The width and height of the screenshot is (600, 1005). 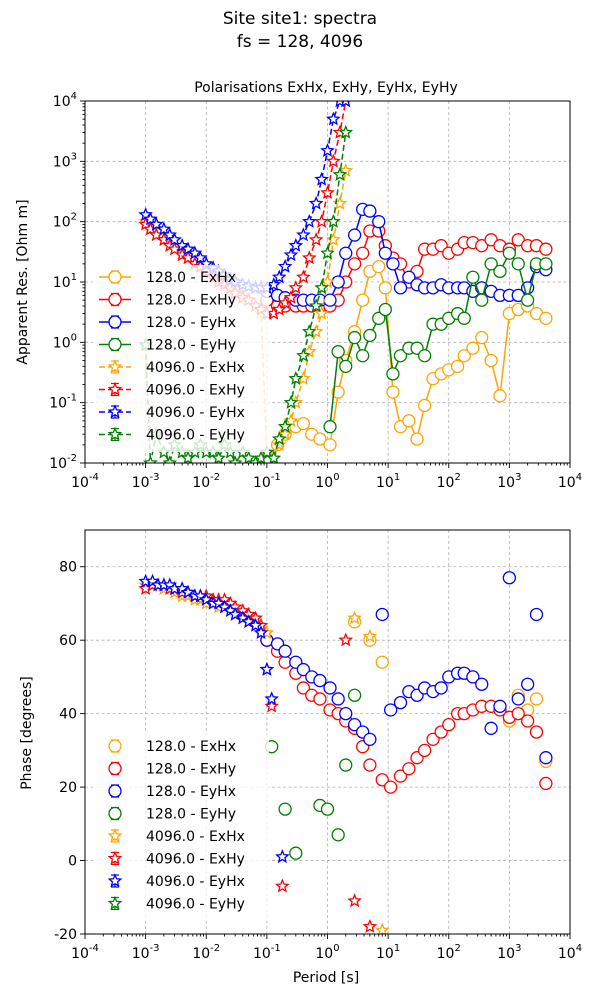 I want to click on top-x-tick-label: 10², so click(x=449, y=481).